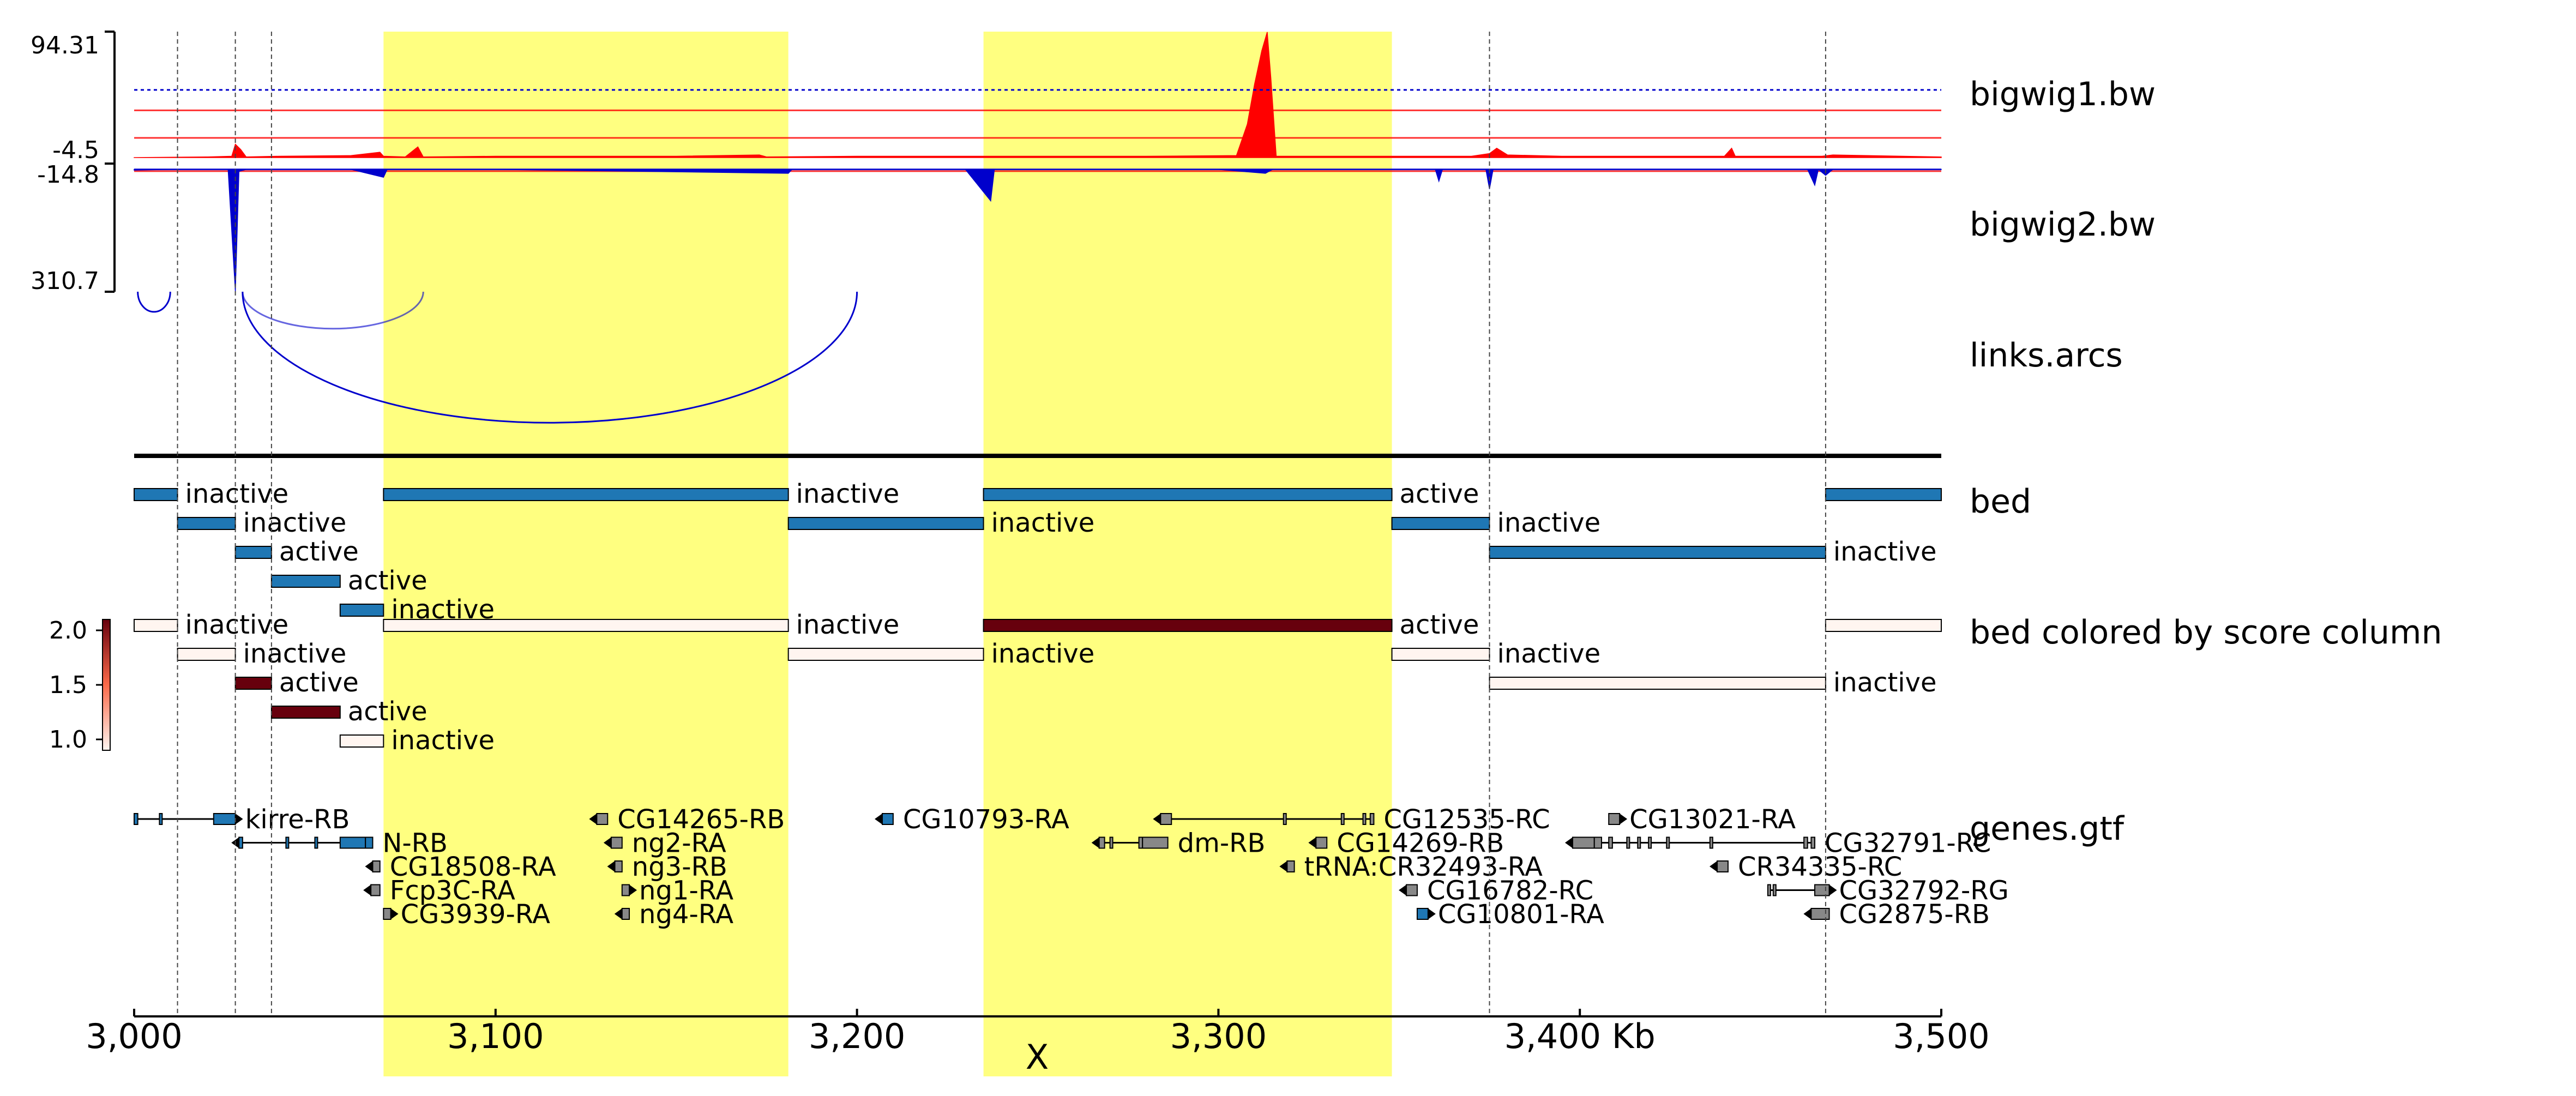 This screenshot has height=1096, width=2576. Describe the element at coordinates (2206, 632) in the screenshot. I see `bed-score-track-title: bed colored by score column` at that location.